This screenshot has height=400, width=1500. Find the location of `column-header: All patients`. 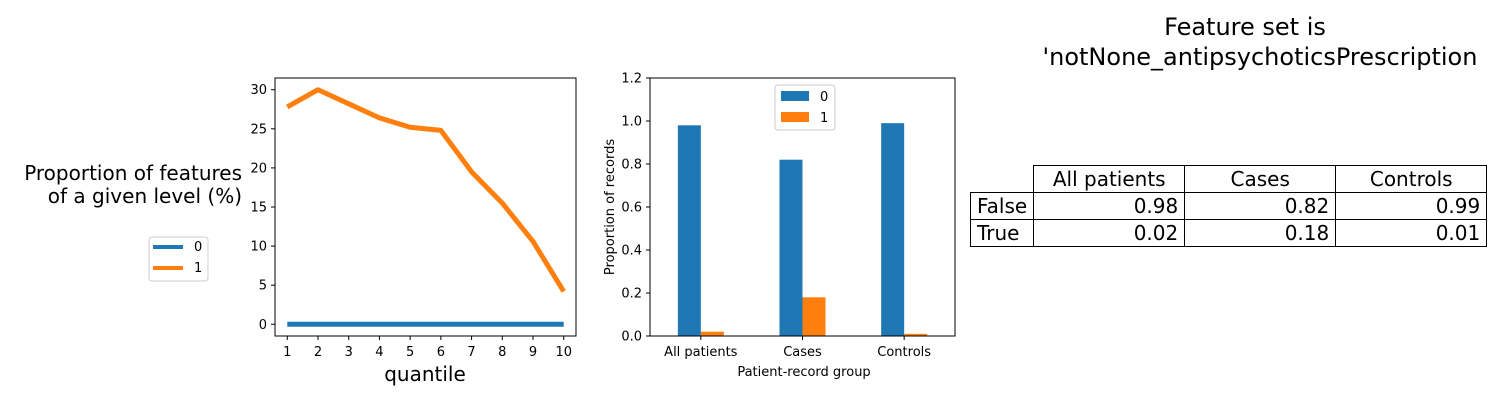

column-header: All patients is located at coordinates (1109, 179).